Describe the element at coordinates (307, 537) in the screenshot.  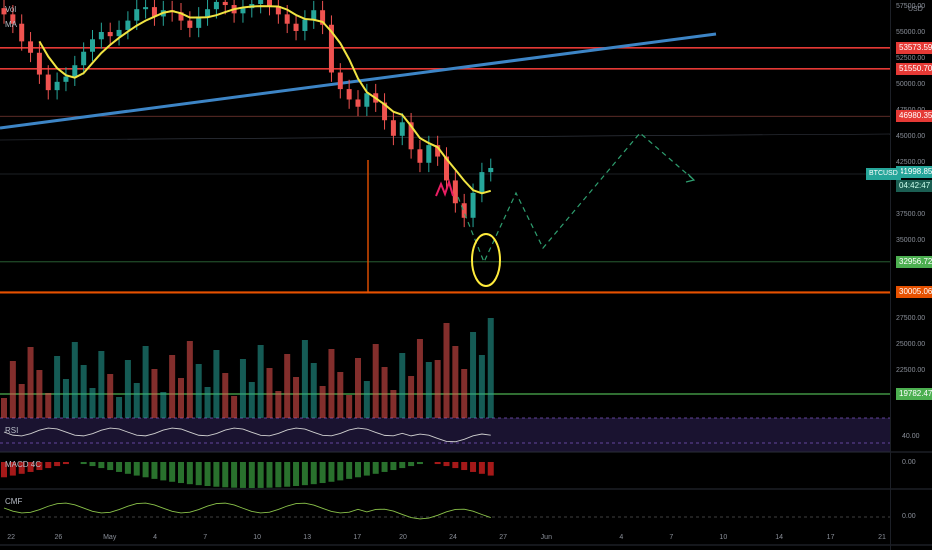
I see `date-tick-label: 13` at that location.